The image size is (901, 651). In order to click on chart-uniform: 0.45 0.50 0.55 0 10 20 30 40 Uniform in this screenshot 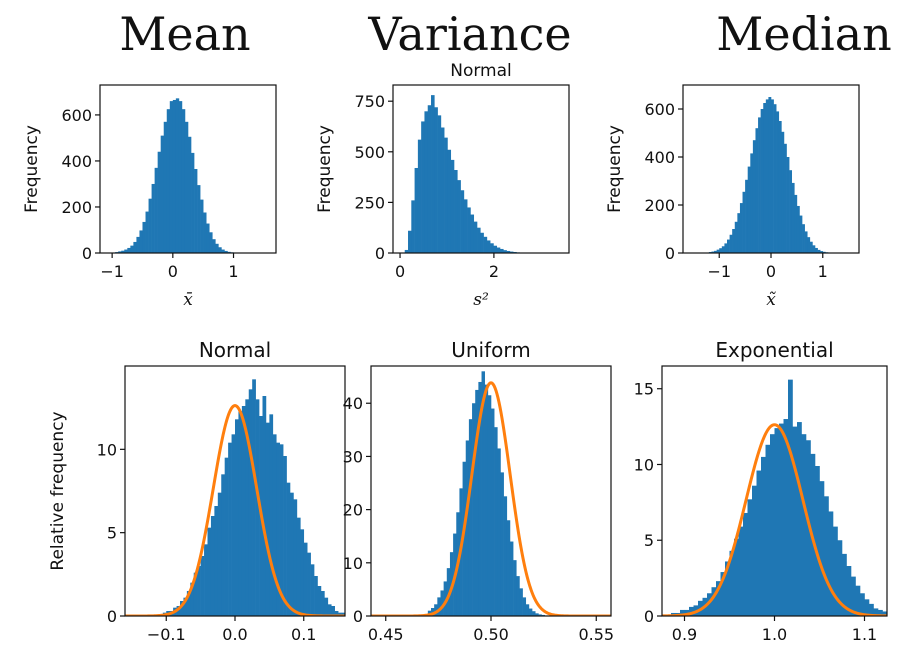, I will do `click(478, 491)`.